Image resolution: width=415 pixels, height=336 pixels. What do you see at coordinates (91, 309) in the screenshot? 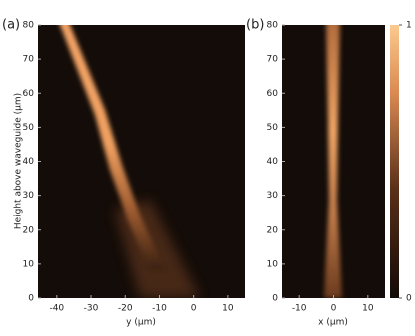
I see `x-tick-label: -30` at bounding box center [91, 309].